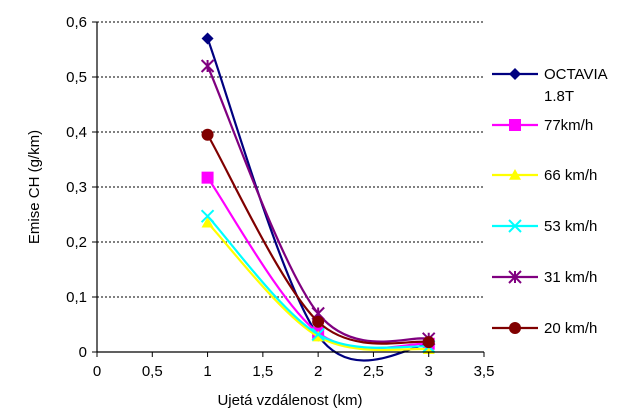 The height and width of the screenshot is (410, 630). What do you see at coordinates (570, 226) in the screenshot?
I see `legend-label: 53 km/h` at bounding box center [570, 226].